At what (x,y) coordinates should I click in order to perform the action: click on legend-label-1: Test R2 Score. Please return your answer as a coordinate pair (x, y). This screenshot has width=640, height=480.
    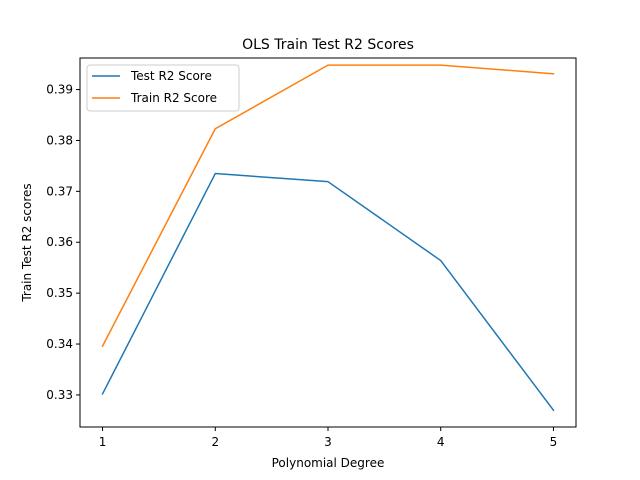
    Looking at the image, I should click on (171, 76).